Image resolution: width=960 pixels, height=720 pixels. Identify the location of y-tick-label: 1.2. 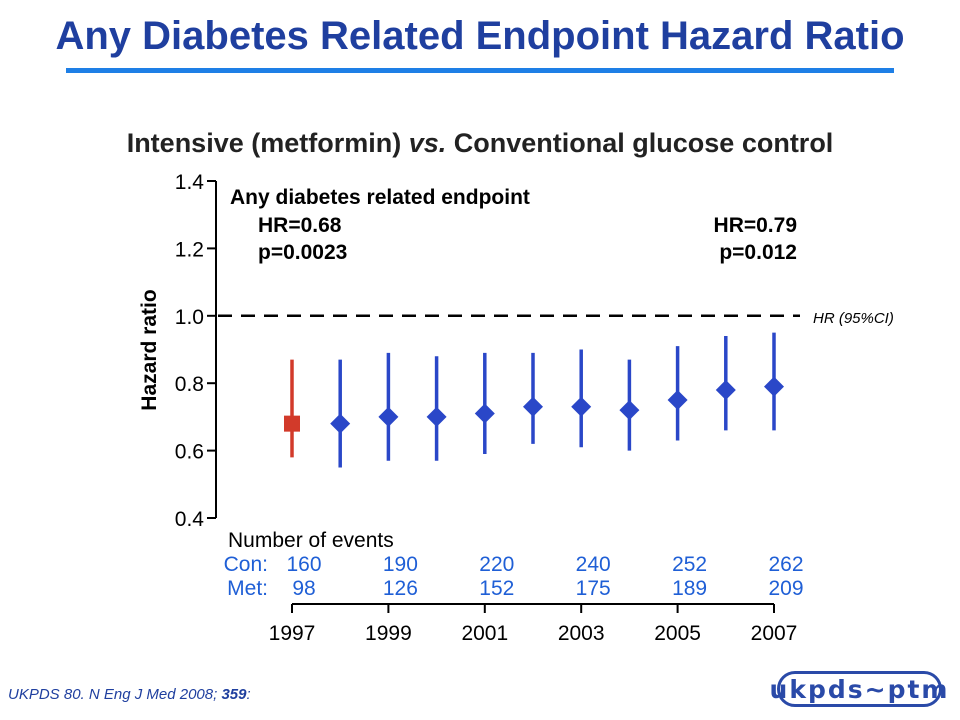
(189, 249).